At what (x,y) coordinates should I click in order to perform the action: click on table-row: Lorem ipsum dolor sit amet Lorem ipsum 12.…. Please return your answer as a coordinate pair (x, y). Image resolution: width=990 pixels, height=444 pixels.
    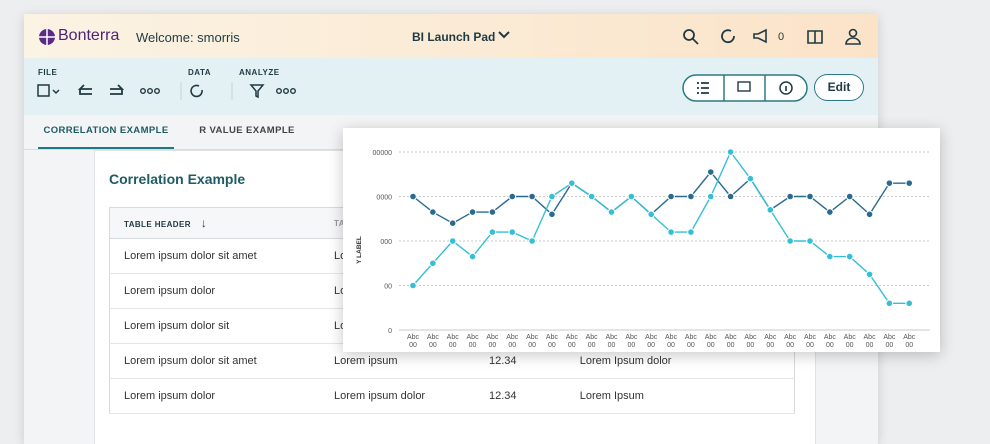
    Looking at the image, I should click on (452, 361).